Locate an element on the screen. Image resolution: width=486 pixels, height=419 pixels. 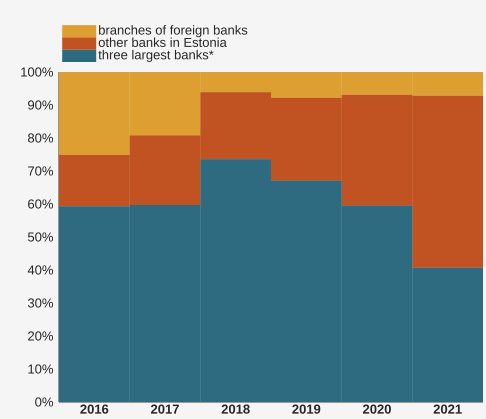
legend-label: branches of foreign banks is located at coordinates (173, 31).